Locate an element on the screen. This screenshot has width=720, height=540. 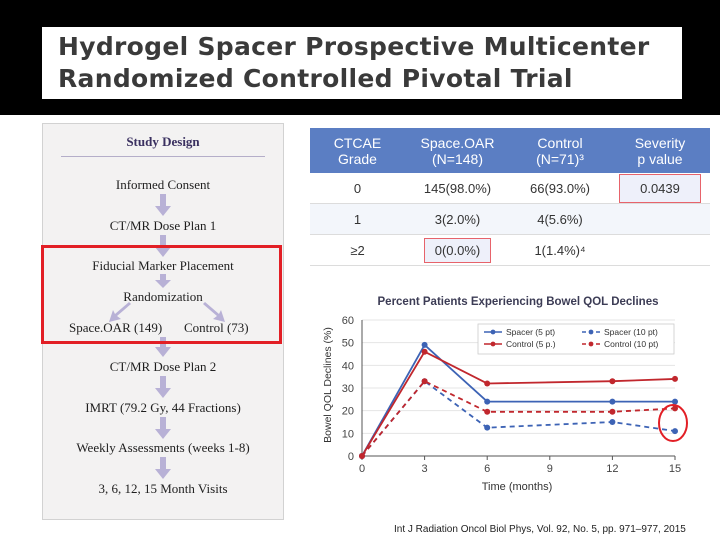
diagonal-arrow-left-icon is located at coordinates (120, 312).